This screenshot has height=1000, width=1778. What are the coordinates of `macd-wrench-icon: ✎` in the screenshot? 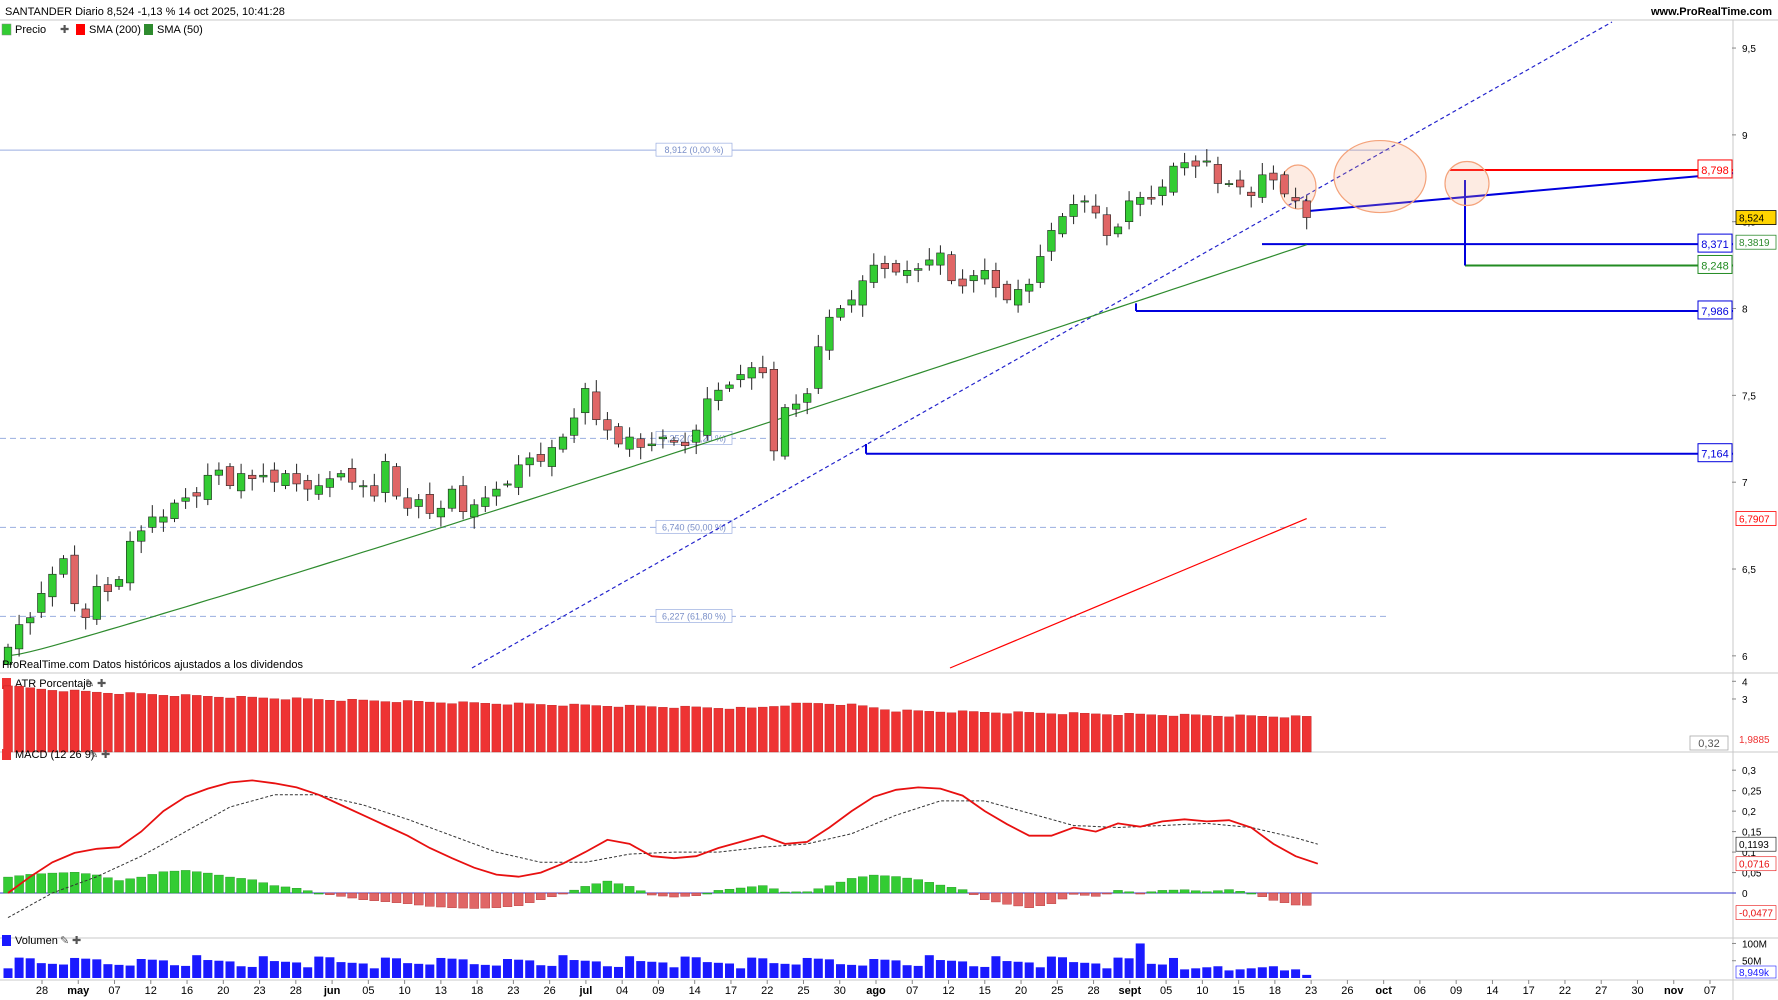 It's located at (93, 755).